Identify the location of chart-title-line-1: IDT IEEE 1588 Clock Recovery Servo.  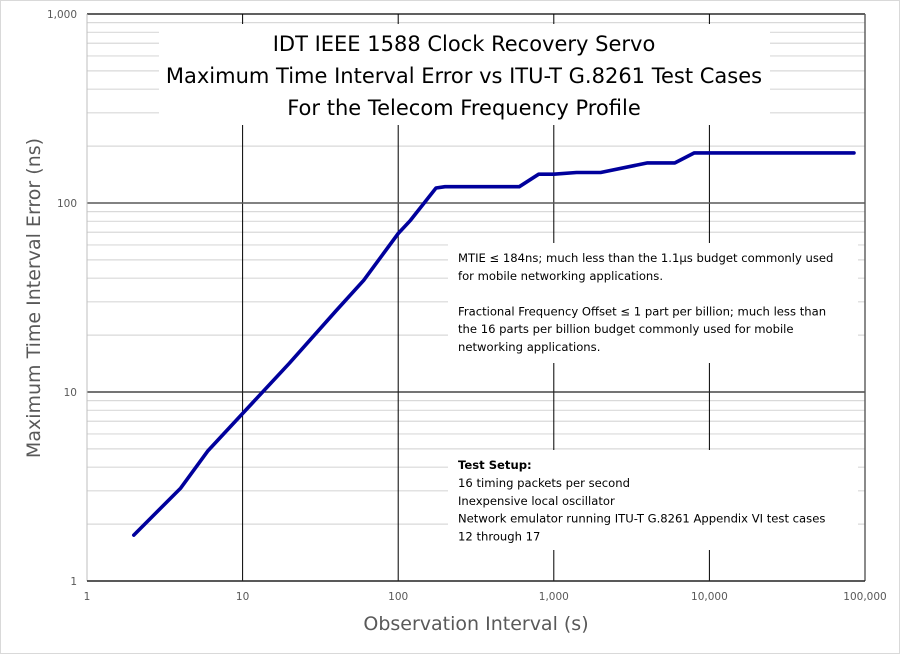
(464, 44).